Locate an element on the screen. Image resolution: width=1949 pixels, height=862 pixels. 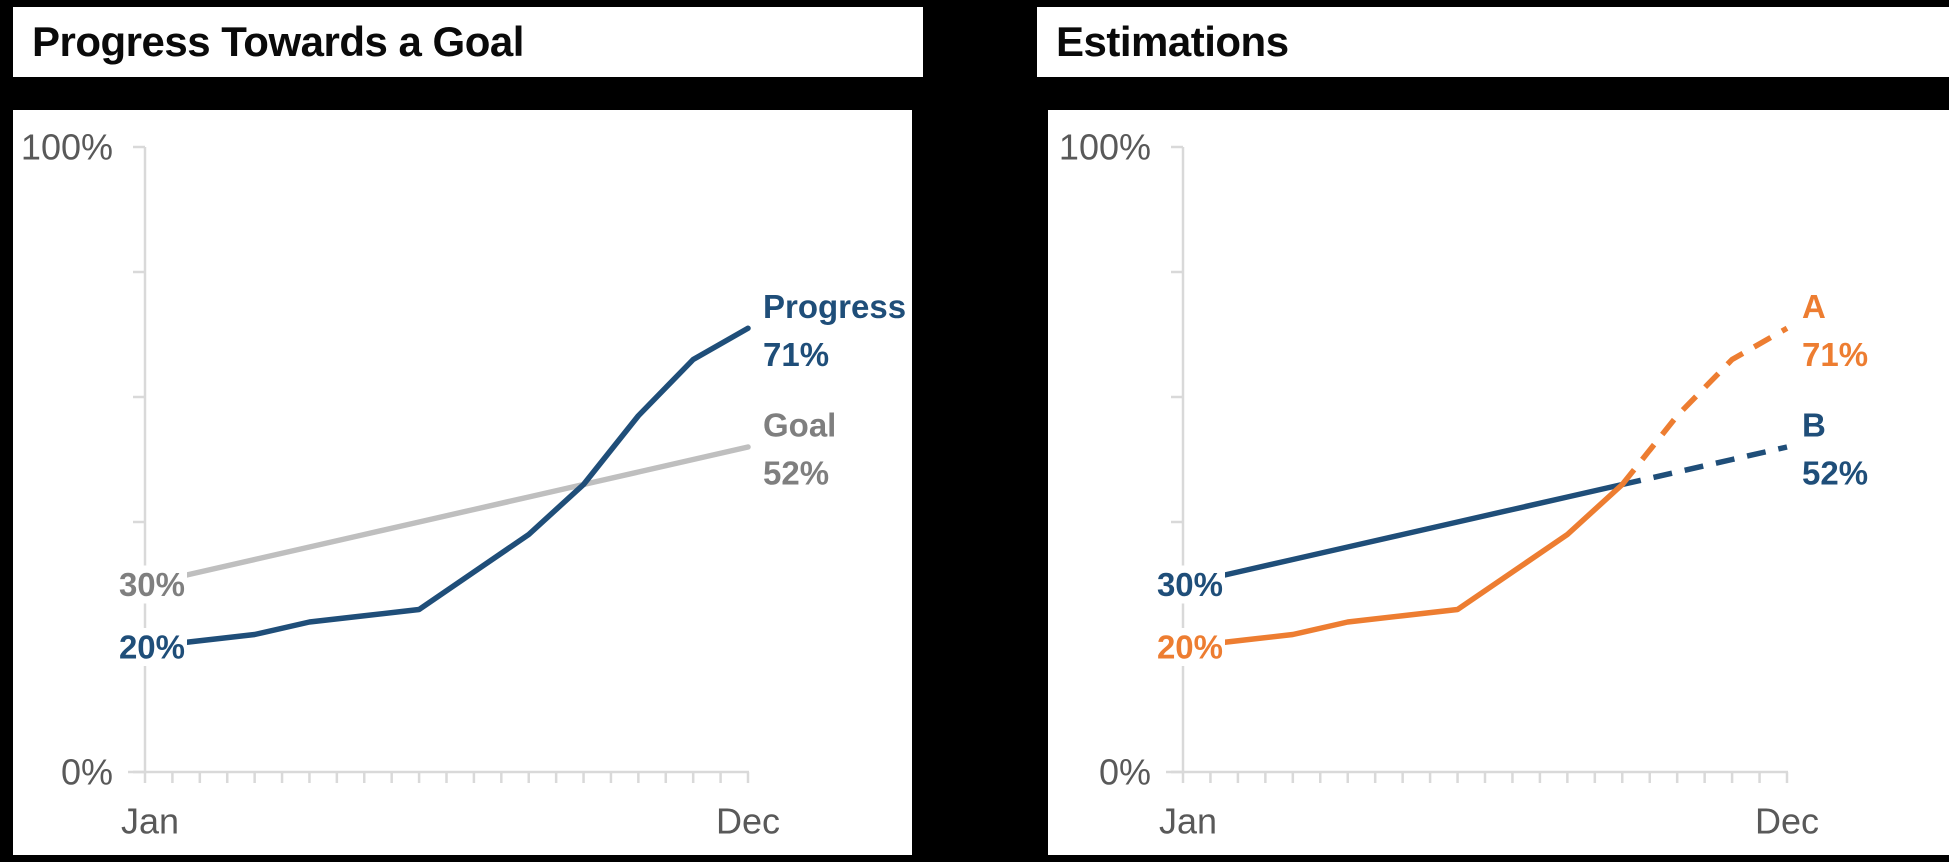
right-chart-title: Estimations is located at coordinates (1493, 42).